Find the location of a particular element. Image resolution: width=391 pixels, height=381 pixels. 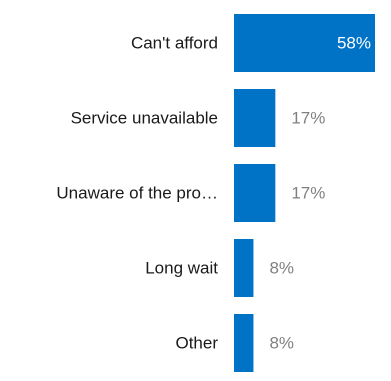

category-label: Long wait is located at coordinates (181, 268).